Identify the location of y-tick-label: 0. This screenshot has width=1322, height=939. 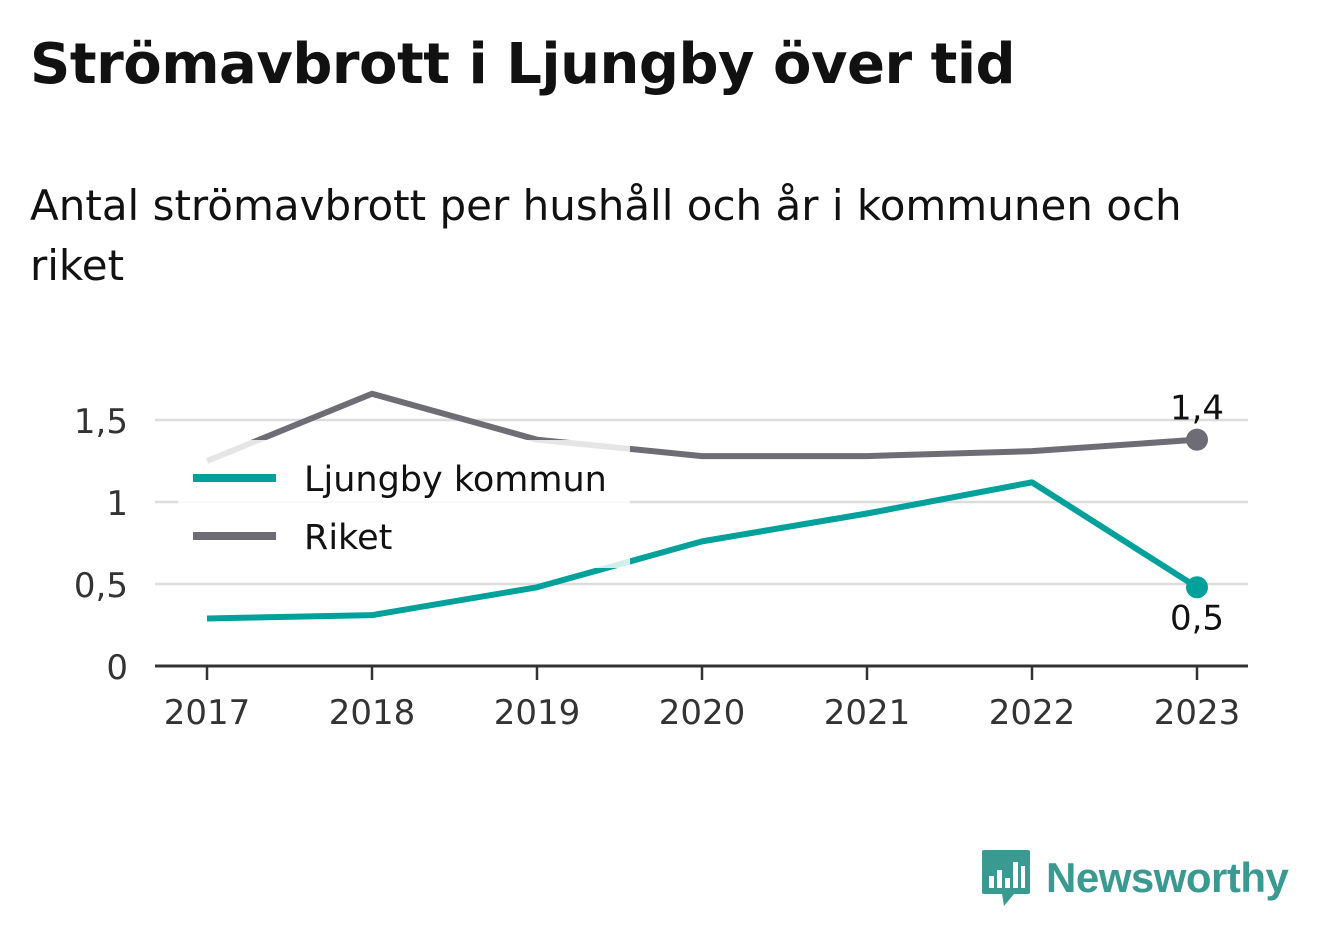
(117, 668).